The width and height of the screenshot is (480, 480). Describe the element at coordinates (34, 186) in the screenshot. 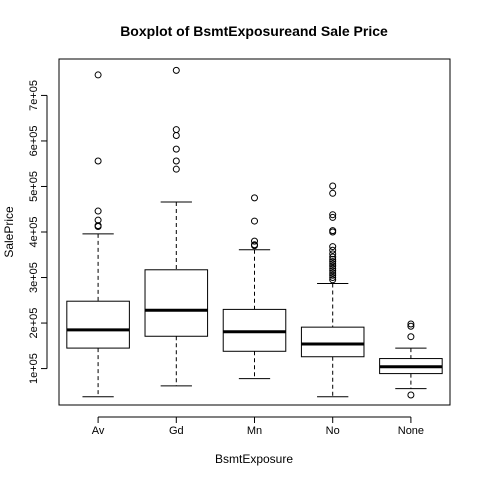

I see `y-tick-label: 5e+05` at that location.